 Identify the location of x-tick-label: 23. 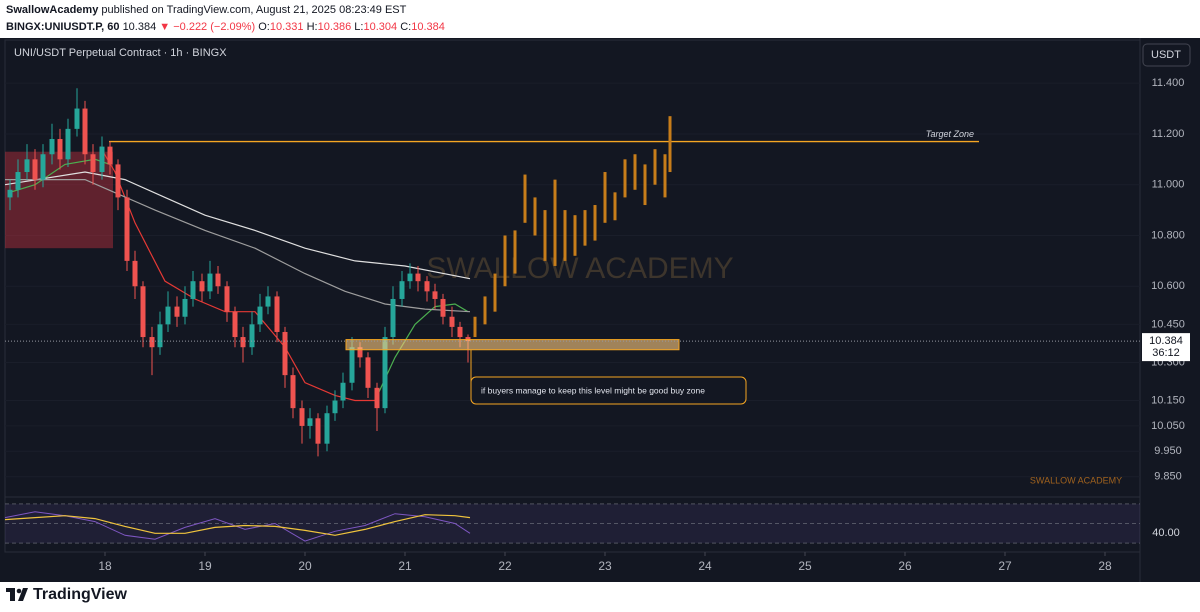
(605, 566).